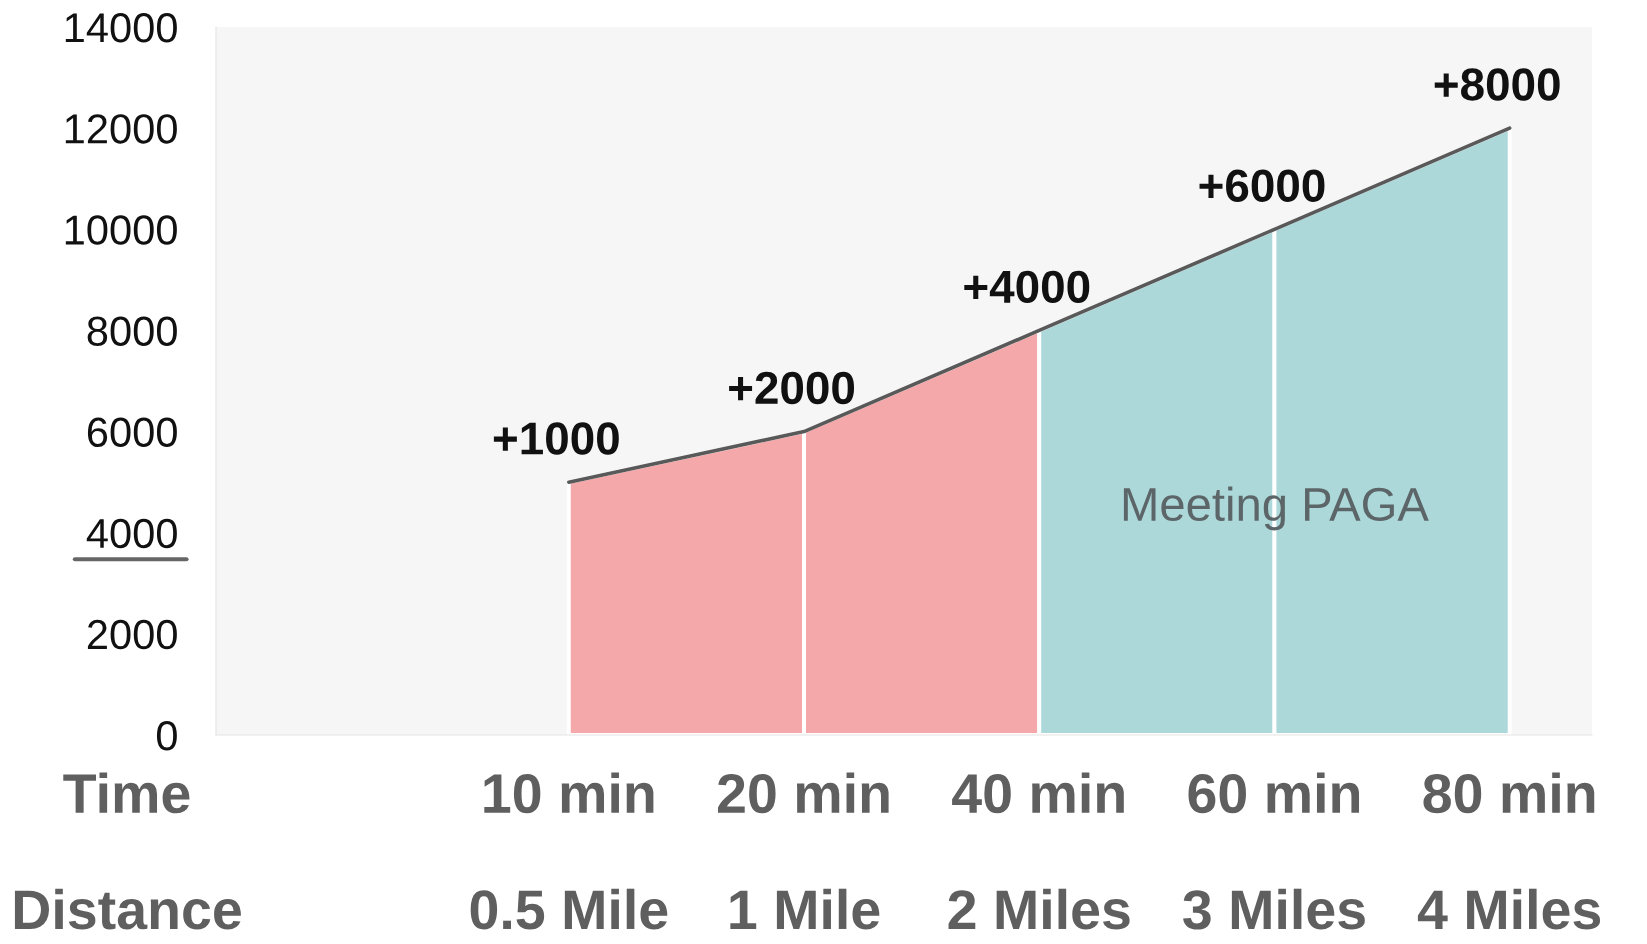  Describe the element at coordinates (121, 28) in the screenshot. I see `y-tick-label: 14000` at that location.